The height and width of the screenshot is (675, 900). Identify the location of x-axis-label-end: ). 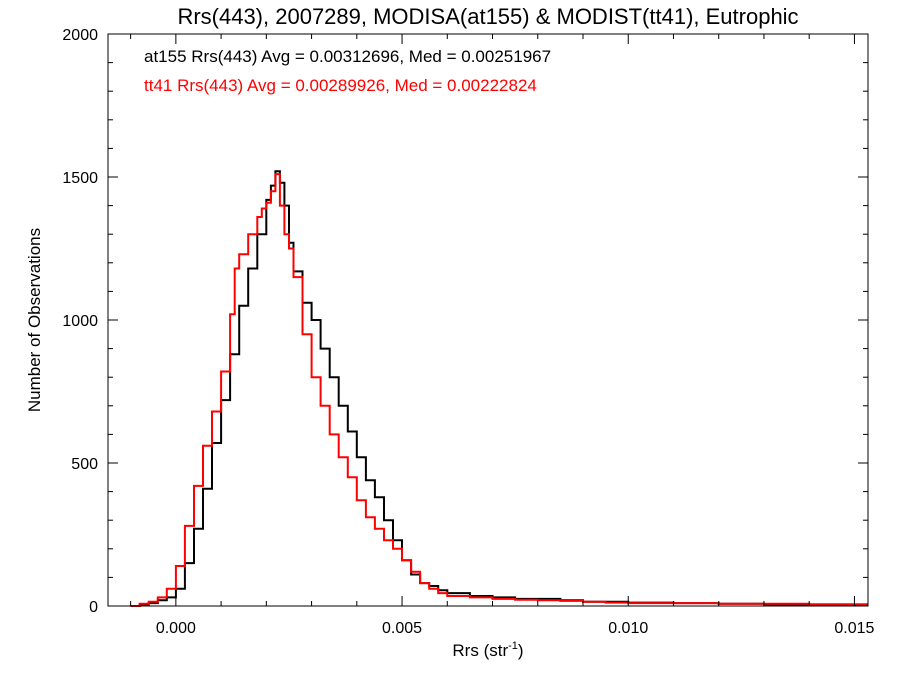
(521, 650).